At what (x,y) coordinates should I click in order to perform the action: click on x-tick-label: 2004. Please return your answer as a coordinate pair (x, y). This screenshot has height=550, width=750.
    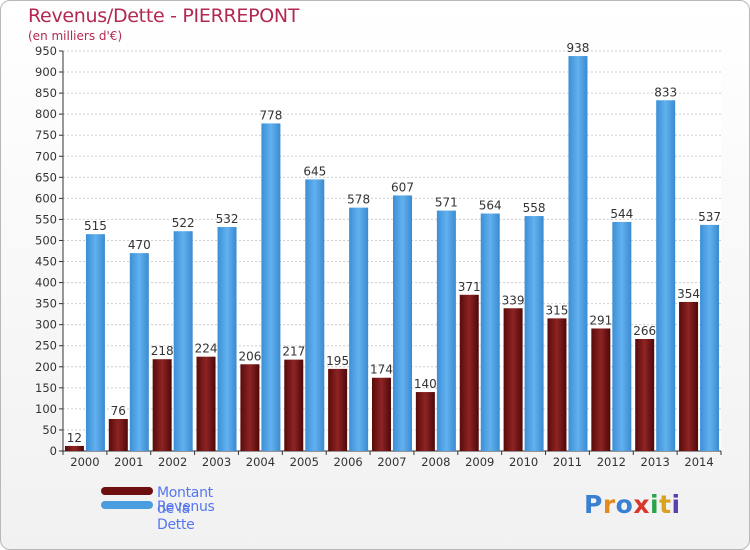
    Looking at the image, I should click on (260, 462).